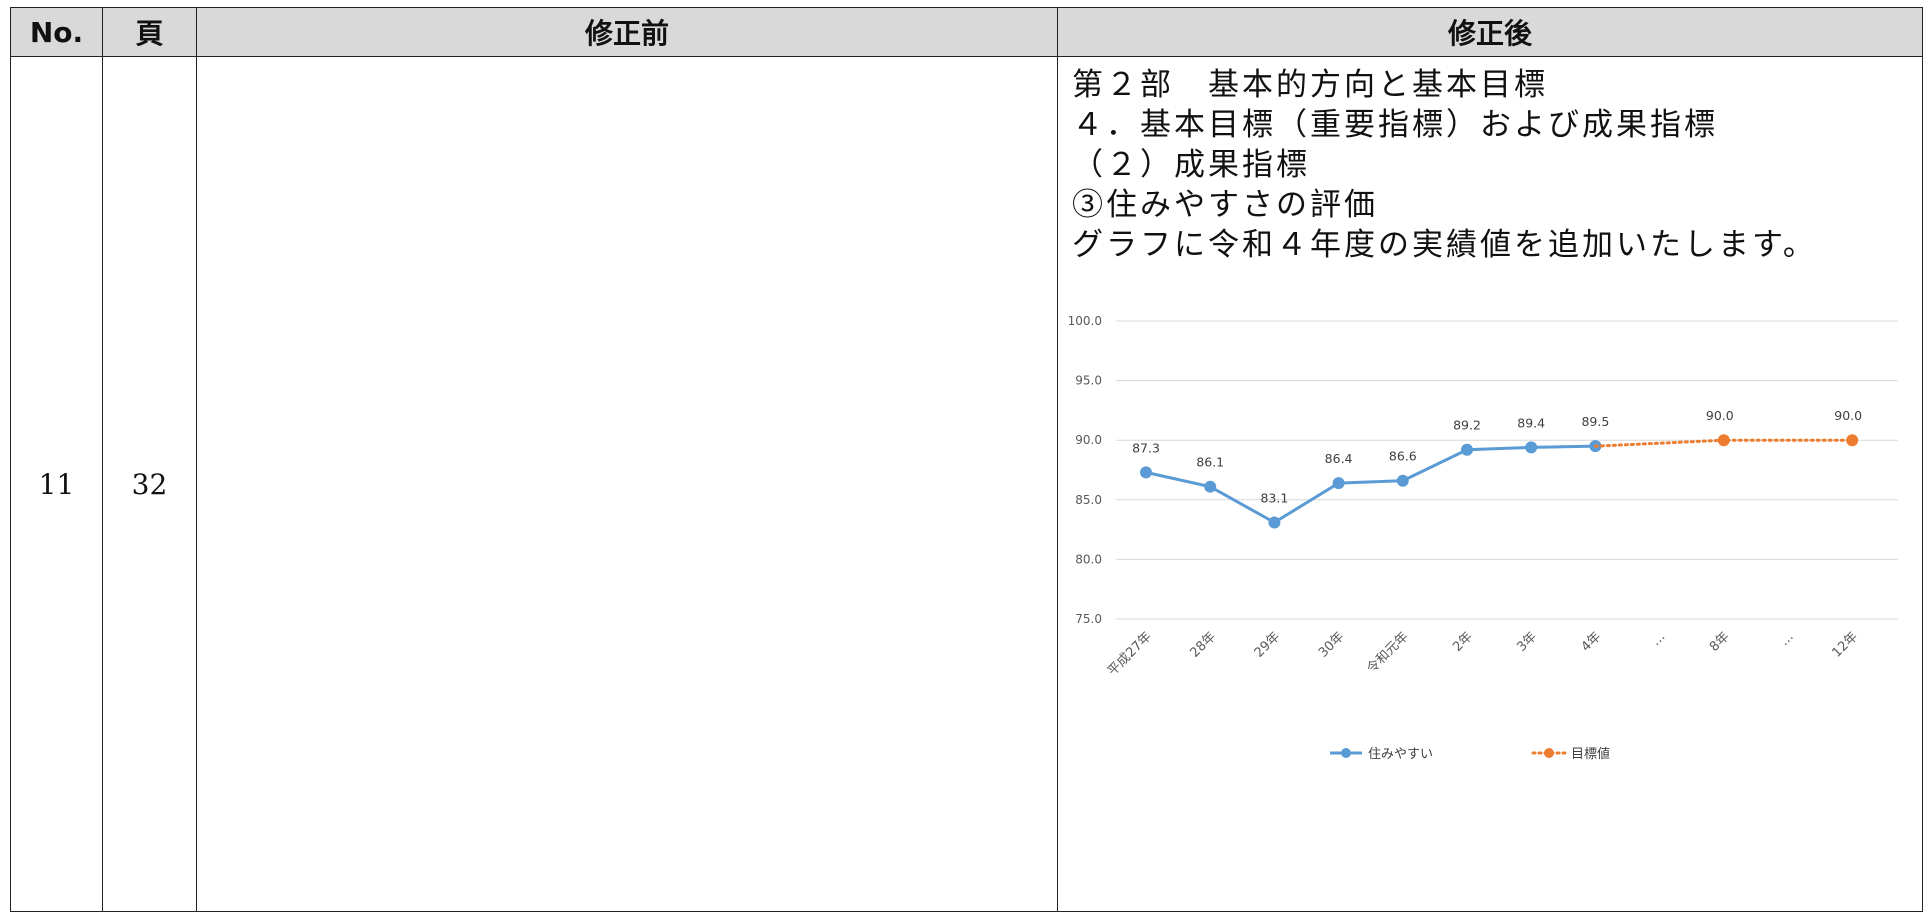 The image size is (1923, 913). I want to click on data-label: 86.4, so click(1339, 458).